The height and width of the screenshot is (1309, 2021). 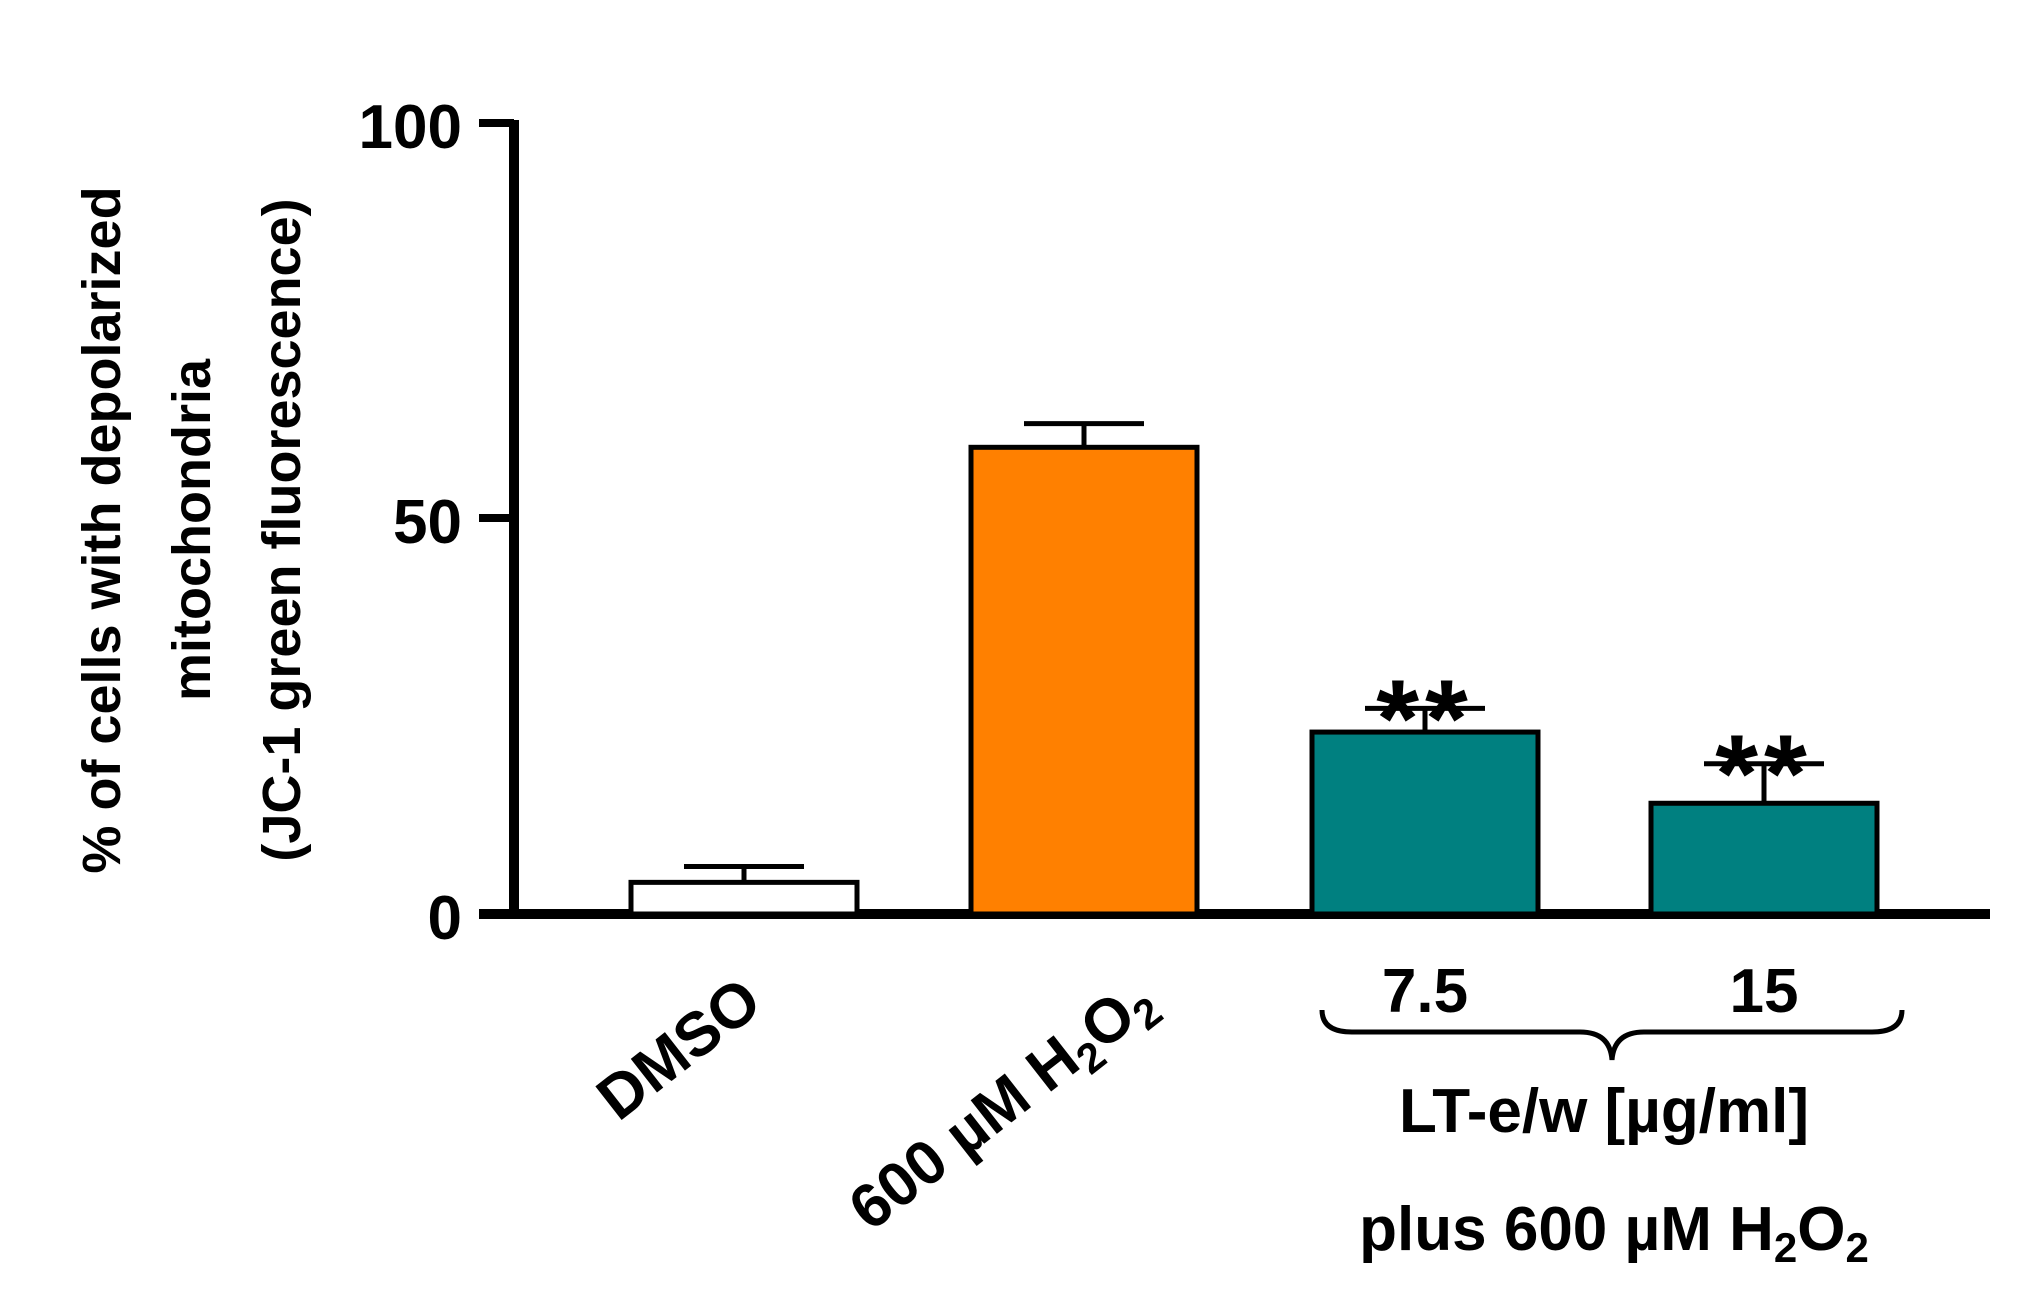 What do you see at coordinates (427, 522) in the screenshot?
I see `y-tick-label-50: 50` at bounding box center [427, 522].